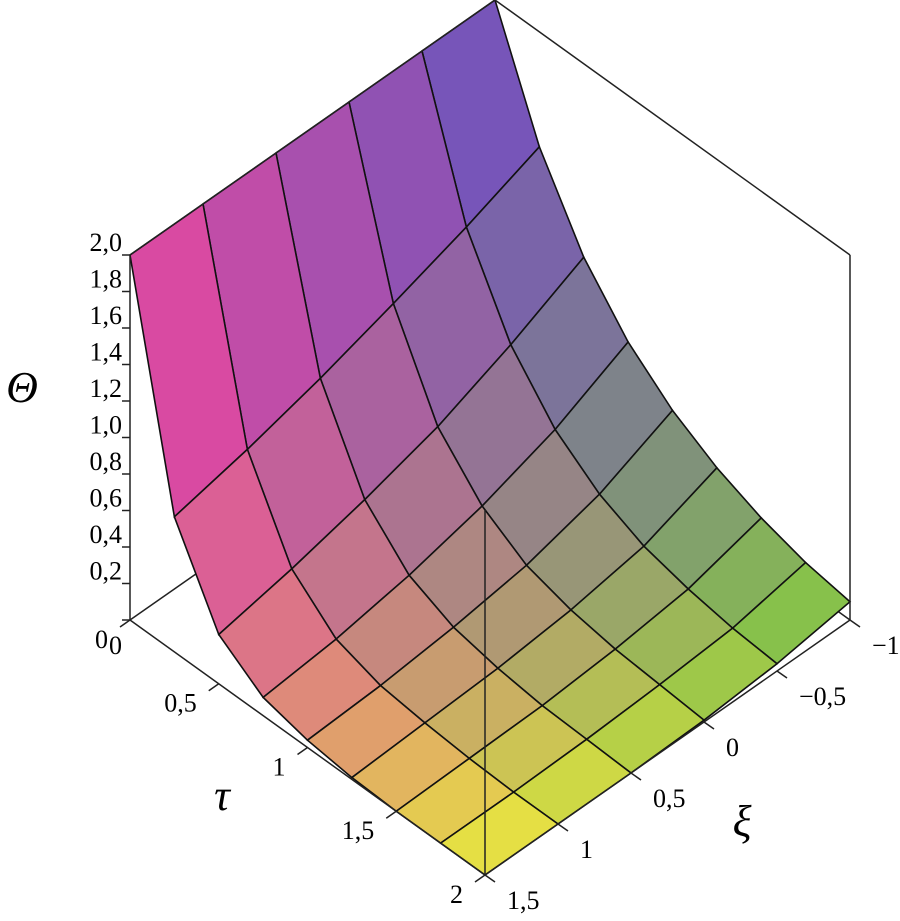  Describe the element at coordinates (106, 461) in the screenshot. I see `z-tick-label: 0,8` at that location.